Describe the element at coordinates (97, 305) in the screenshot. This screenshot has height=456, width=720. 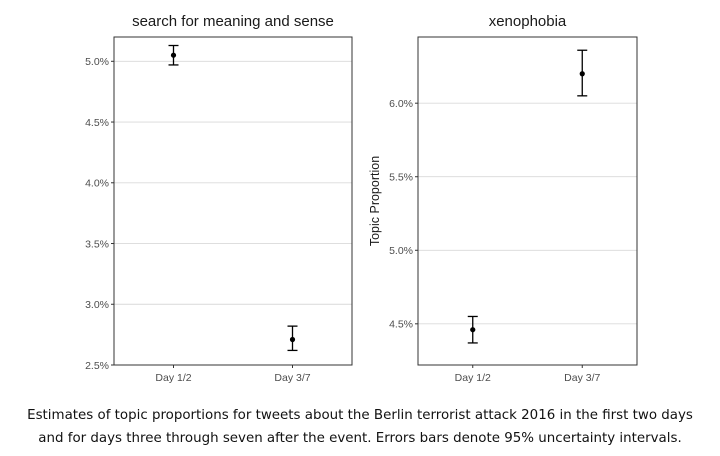
I see `y-tick-label: 3.0%` at that location.